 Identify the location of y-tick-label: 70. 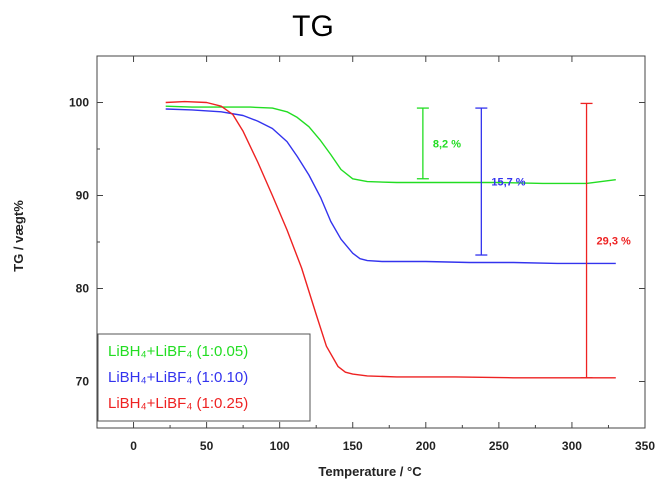
(83, 382).